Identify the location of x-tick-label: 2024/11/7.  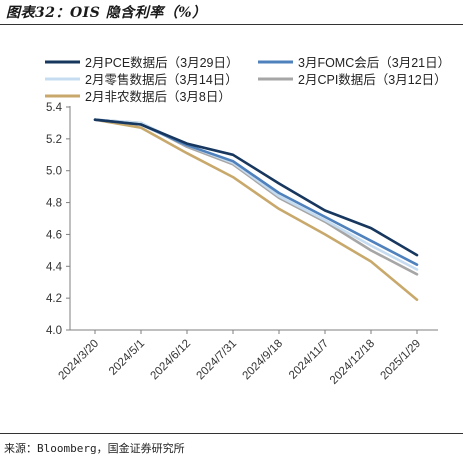
(309, 360).